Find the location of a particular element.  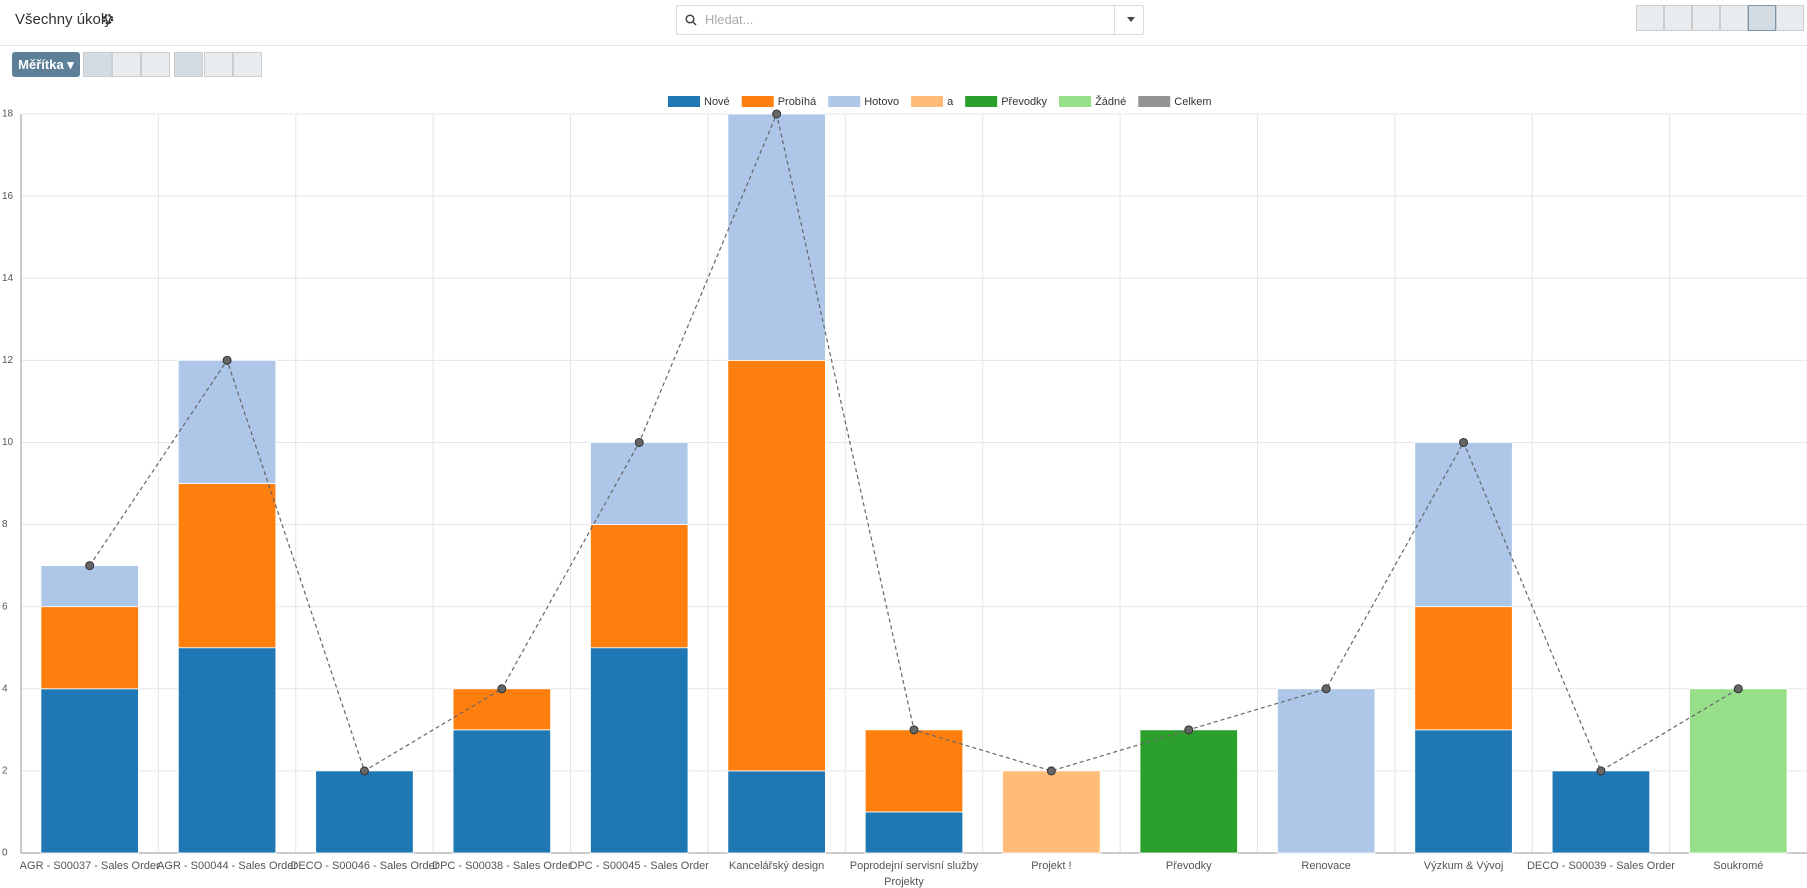

pivot-view-button is located at coordinates (1734, 18).